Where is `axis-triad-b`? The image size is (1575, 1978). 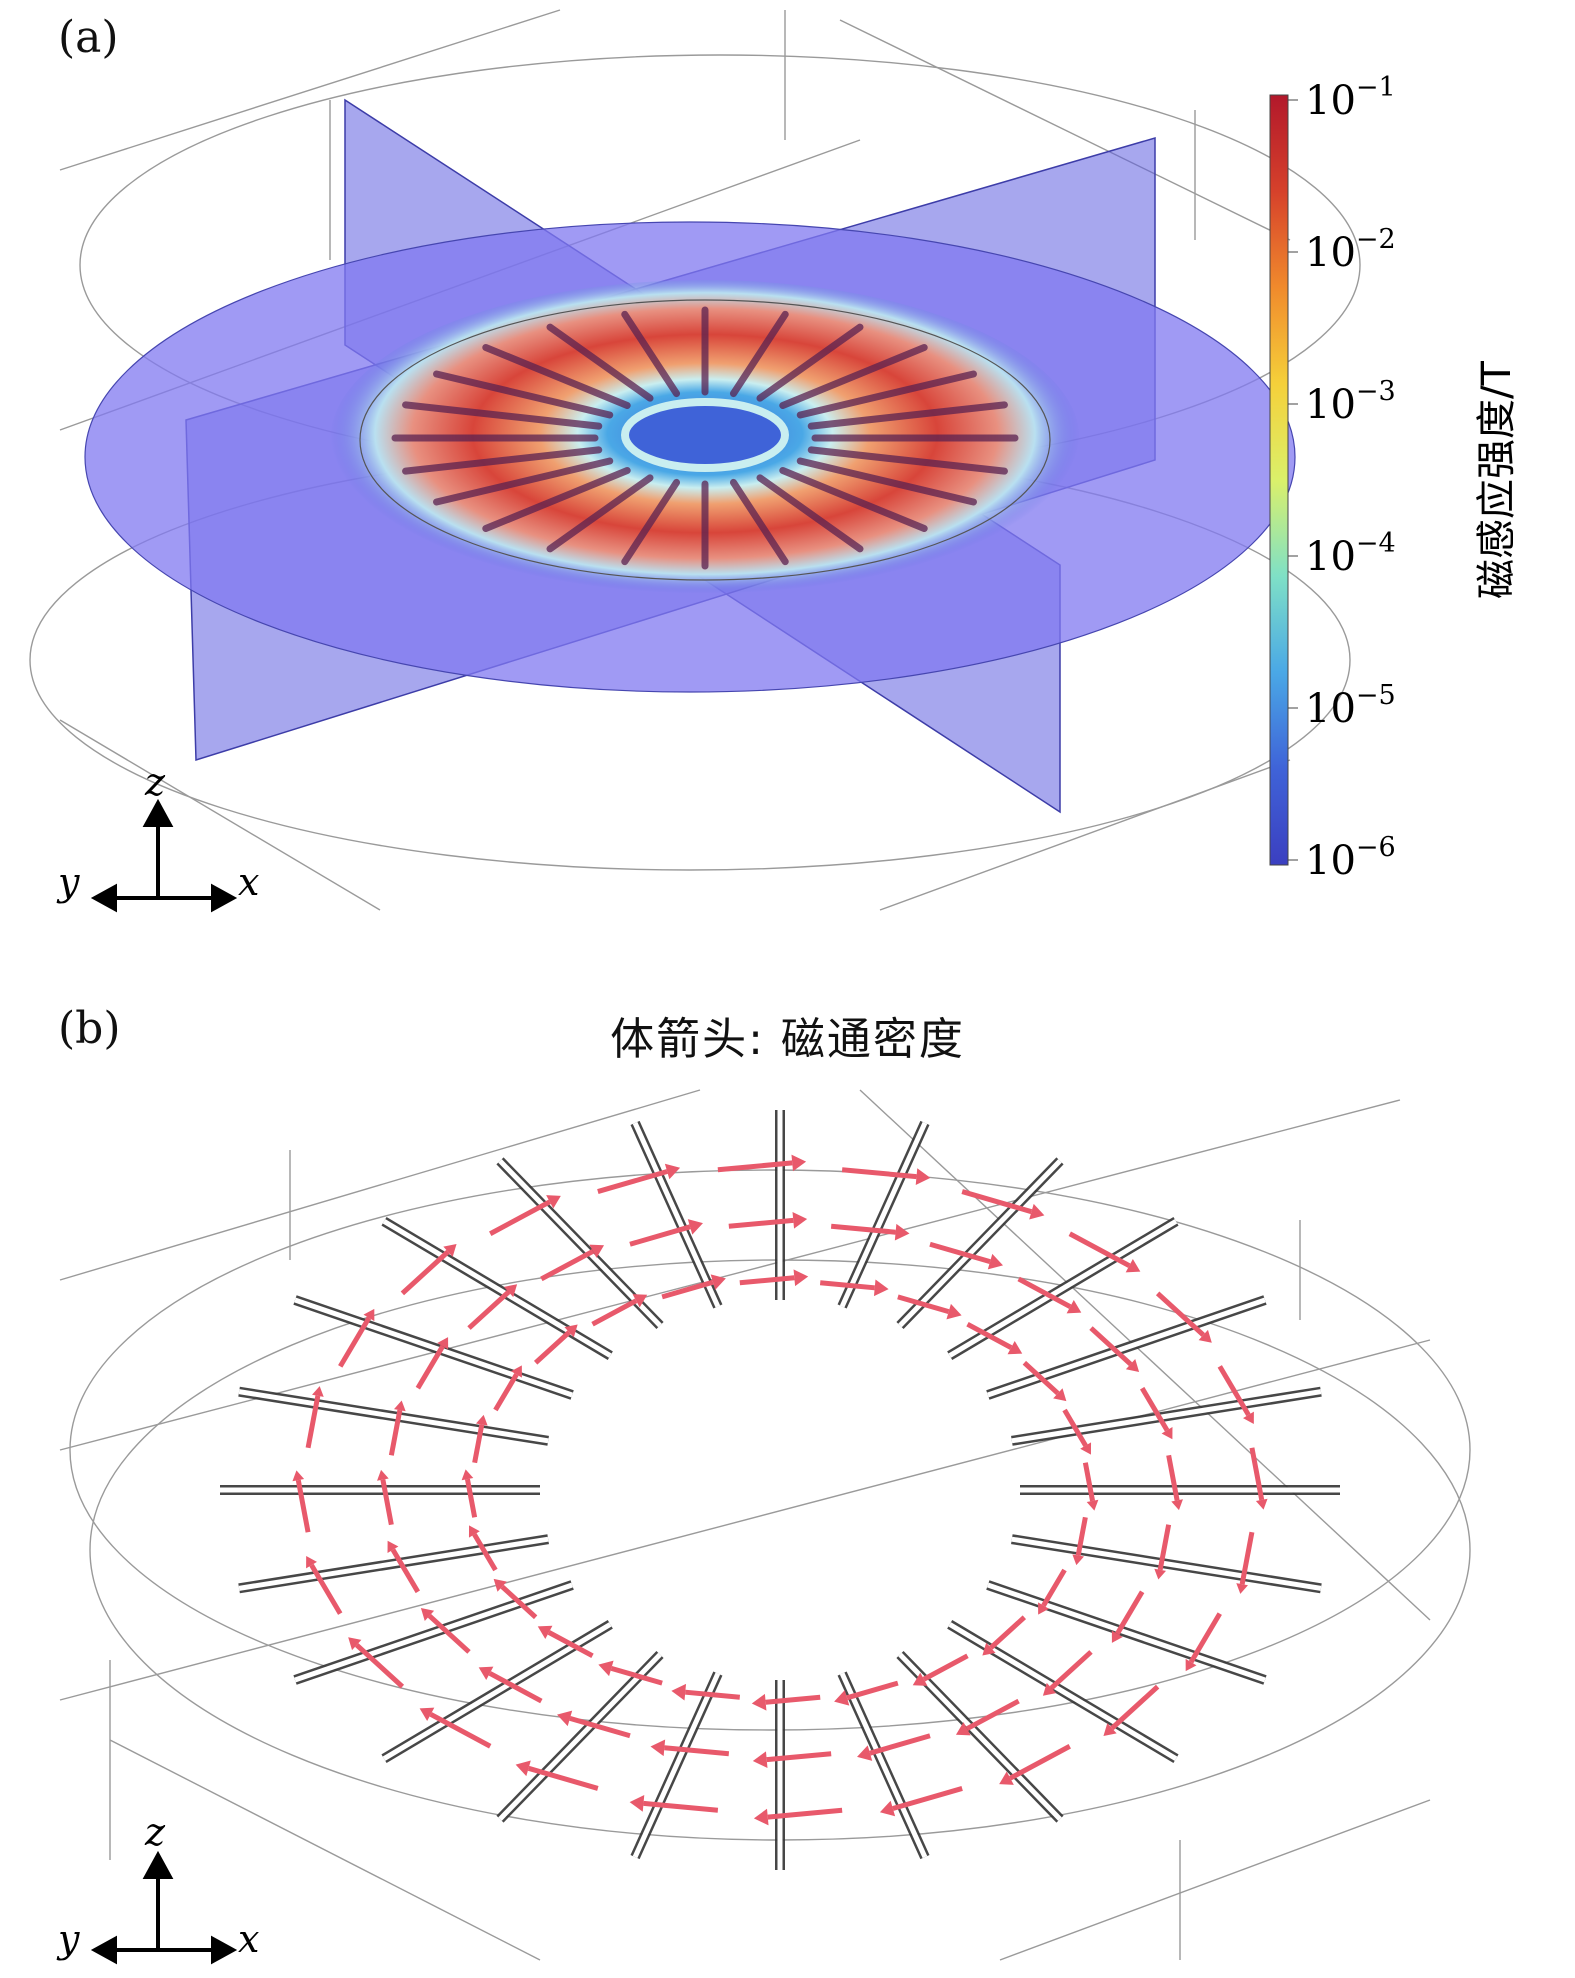
axis-triad-b is located at coordinates (164, 1907).